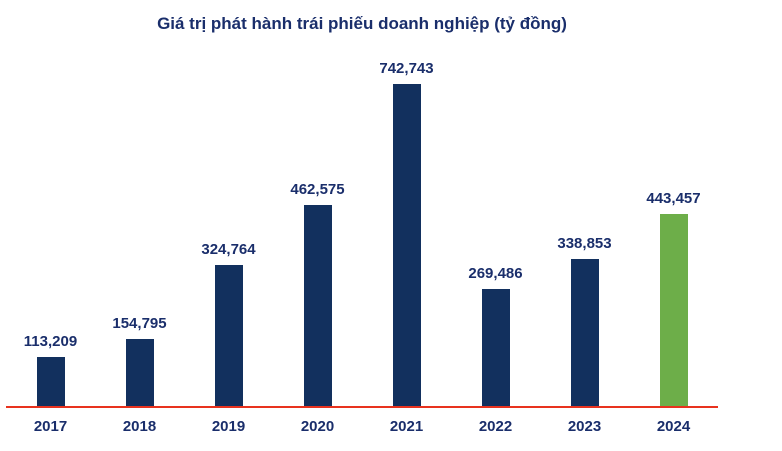 Image resolution: width=782 pixels, height=451 pixels. Describe the element at coordinates (584, 243) in the screenshot. I see `bar-value-label: 338,853` at that location.